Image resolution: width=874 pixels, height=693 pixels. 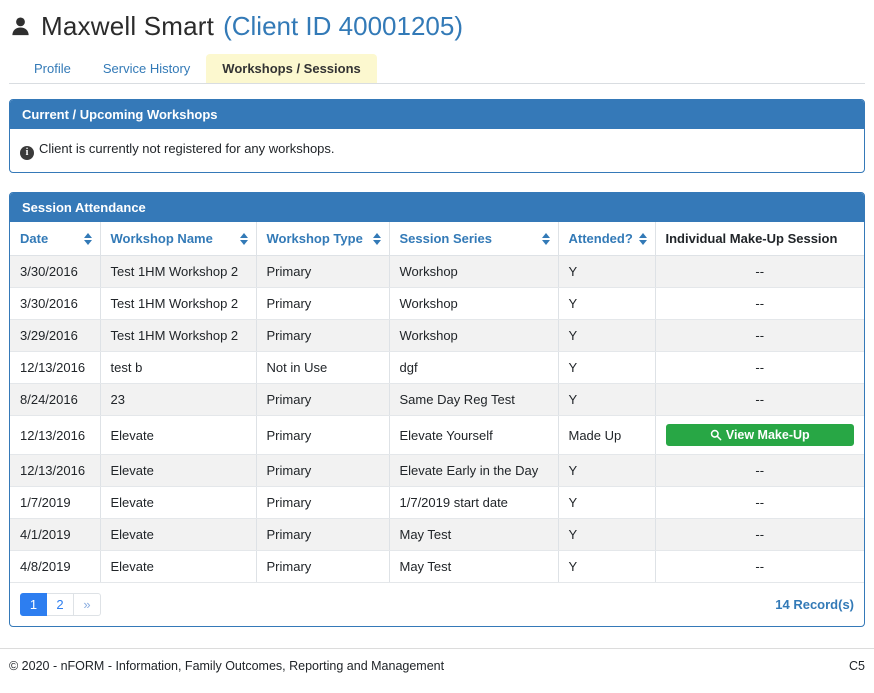 What do you see at coordinates (128, 26) in the screenshot?
I see `page-title: Maxwell Smart` at bounding box center [128, 26].